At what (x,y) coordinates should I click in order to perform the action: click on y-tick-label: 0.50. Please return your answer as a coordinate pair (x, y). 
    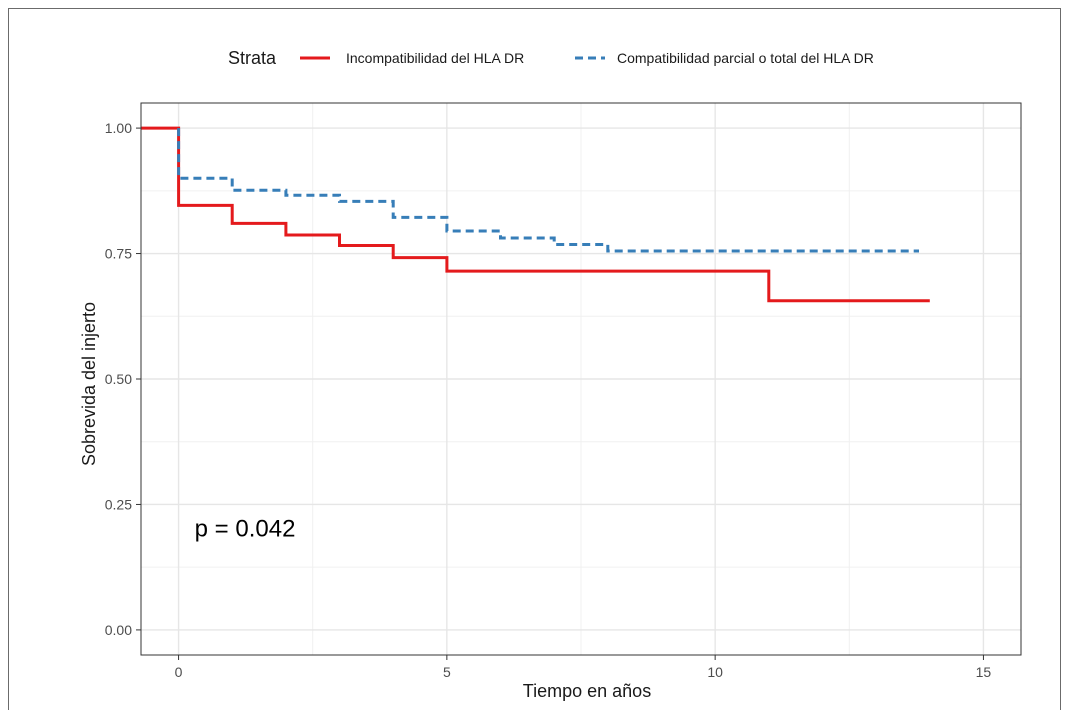
    Looking at the image, I should click on (118, 379).